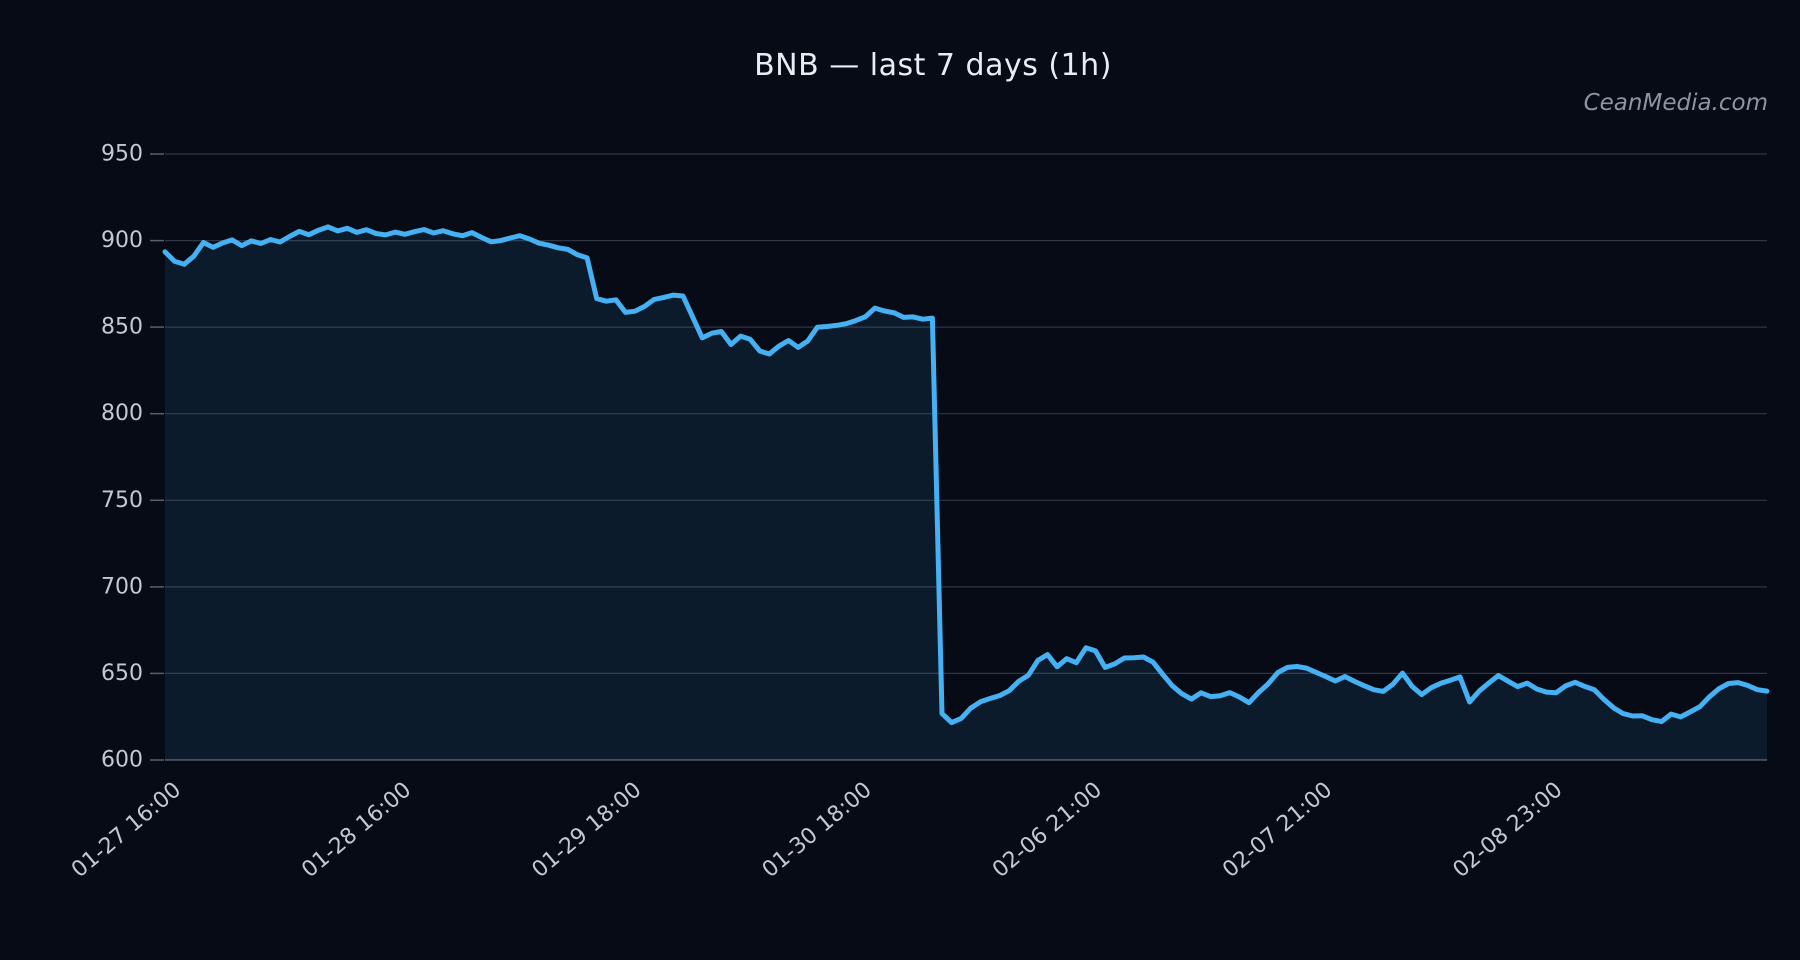 This screenshot has height=960, width=1800. Describe the element at coordinates (157, 457) in the screenshot. I see `y-axis-ticks` at that location.